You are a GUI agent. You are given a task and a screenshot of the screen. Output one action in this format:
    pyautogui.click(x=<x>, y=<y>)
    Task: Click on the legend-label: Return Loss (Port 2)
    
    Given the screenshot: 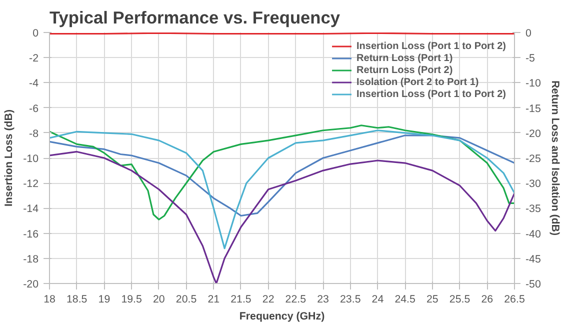 What is the action you would take?
    pyautogui.click(x=404, y=70)
    